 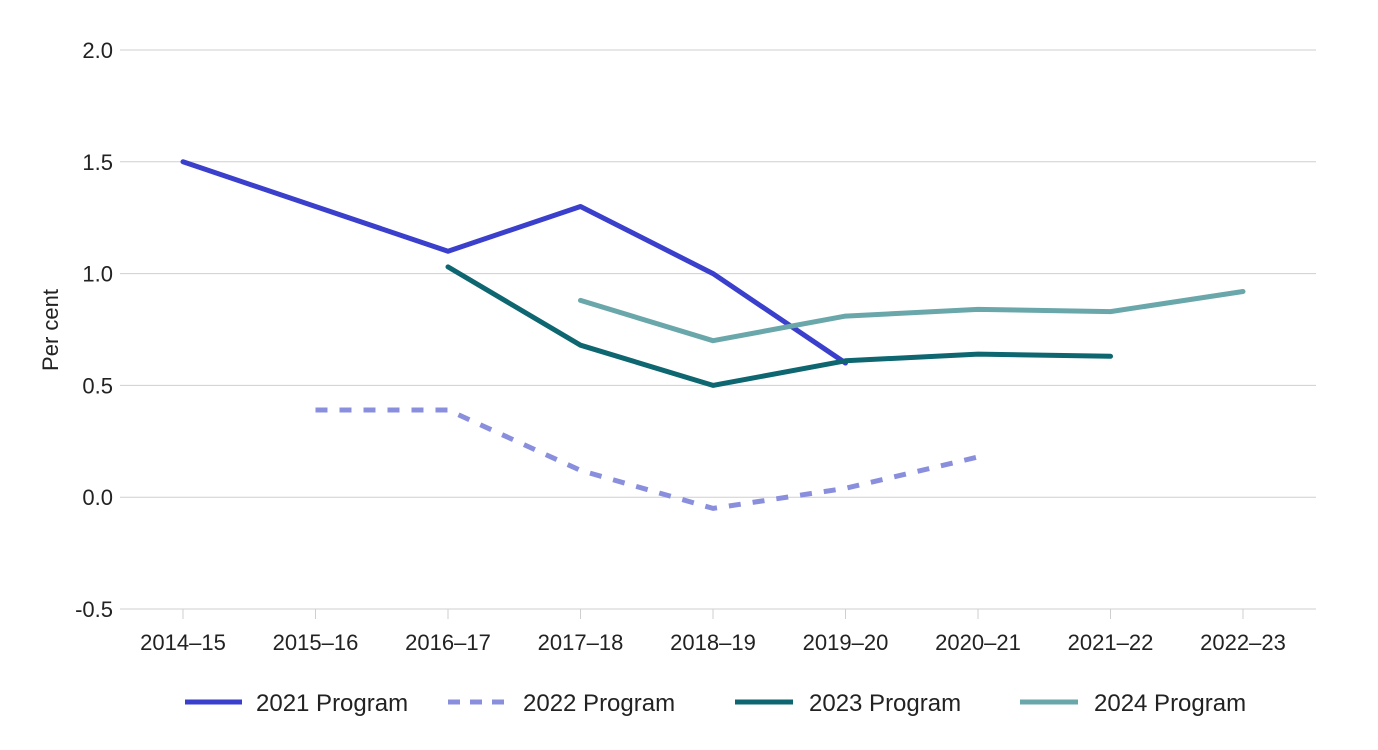 I want to click on x-tick-label: 2018–19, so click(x=713, y=642).